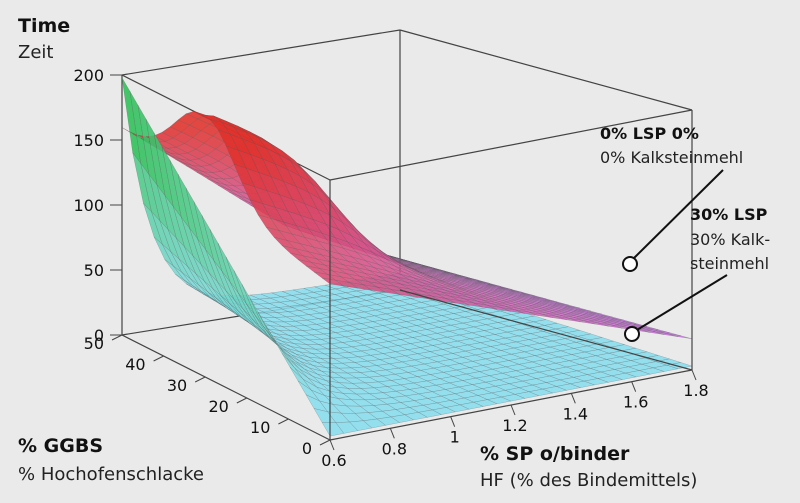 The width and height of the screenshot is (800, 503). What do you see at coordinates (218, 406) in the screenshot?
I see `y-tick-label: 20` at bounding box center [218, 406].